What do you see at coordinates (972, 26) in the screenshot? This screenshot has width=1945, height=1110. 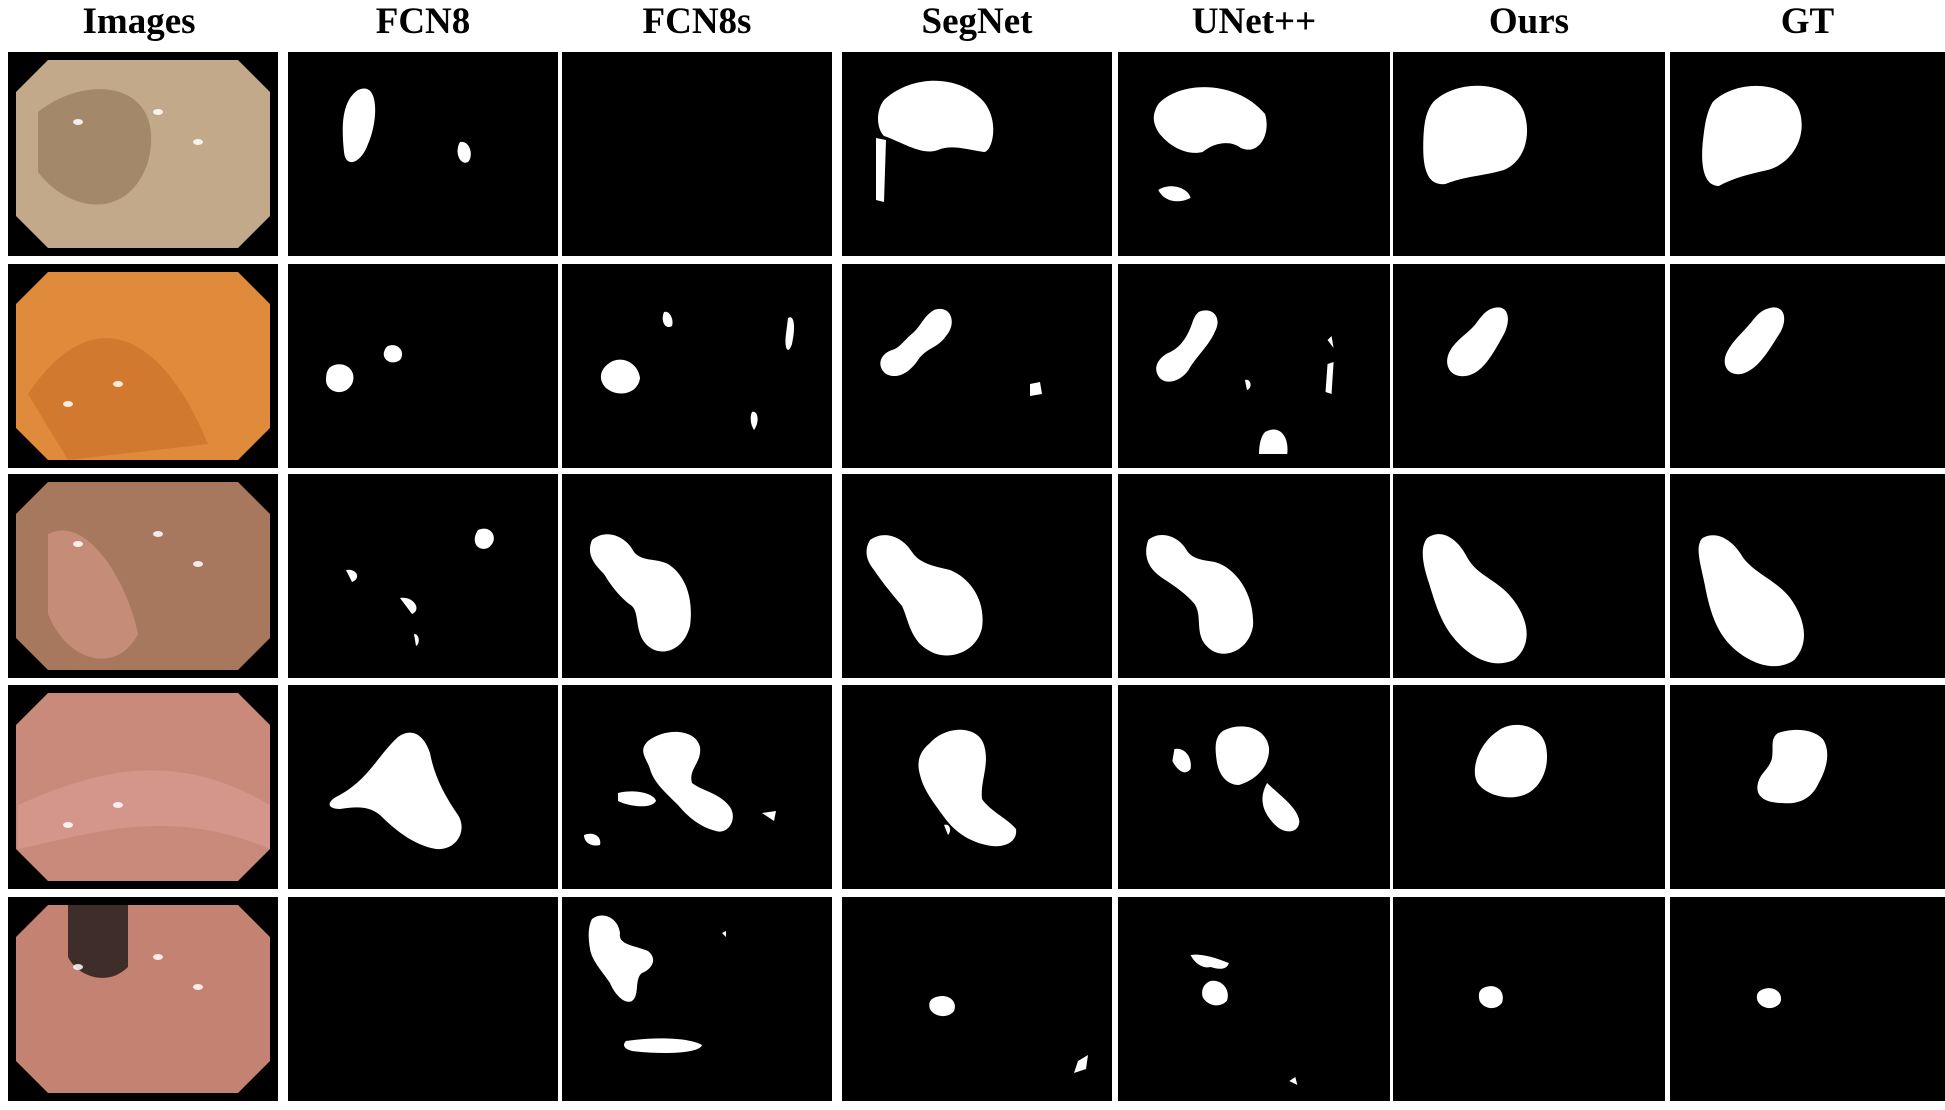 I see `column-header-row: Images FCN8 FCN8s SegNet UNet++ Ours GT` at bounding box center [972, 26].